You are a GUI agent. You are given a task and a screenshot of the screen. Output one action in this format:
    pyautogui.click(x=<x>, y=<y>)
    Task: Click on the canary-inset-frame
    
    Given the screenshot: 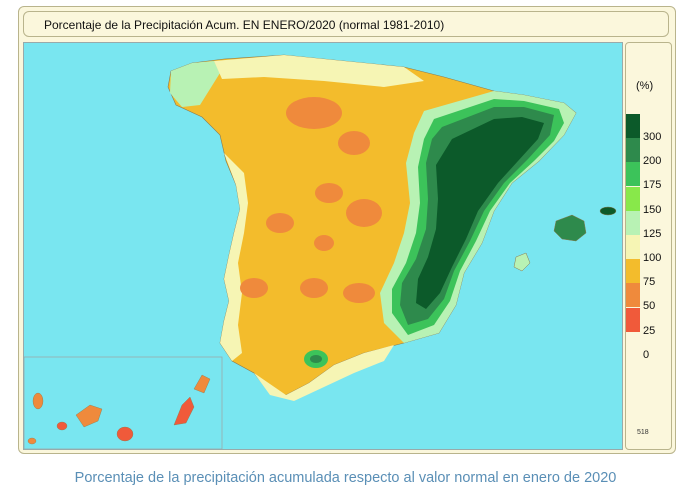 What is the action you would take?
    pyautogui.click(x=123, y=402)
    